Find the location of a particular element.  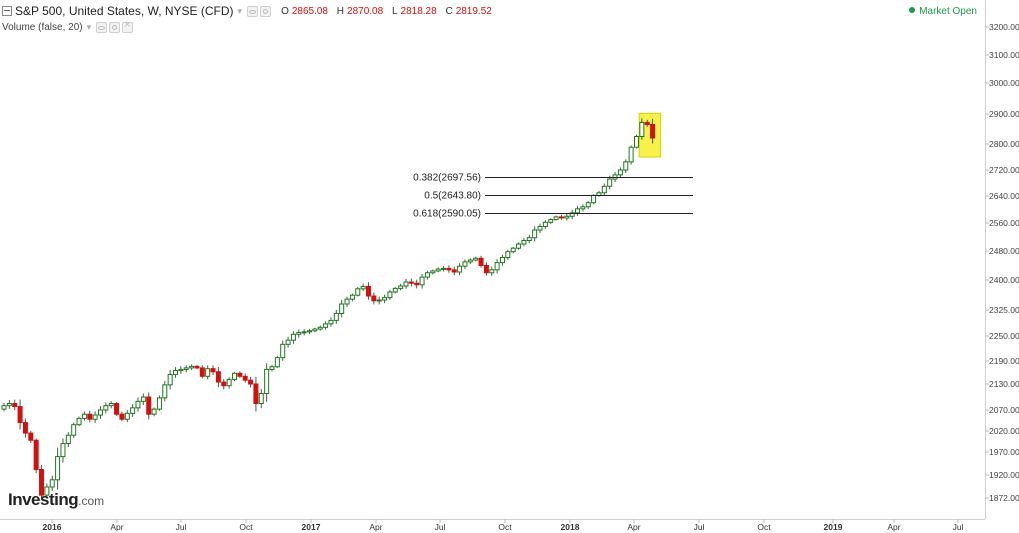

fib-level: 0.382(2697.56) is located at coordinates (553, 178).